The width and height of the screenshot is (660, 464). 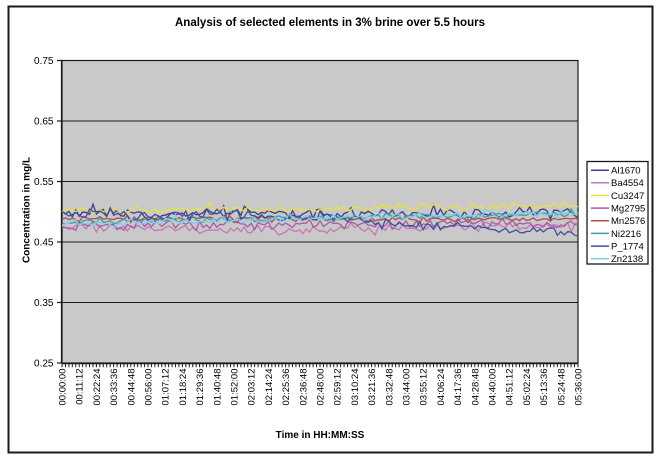 What do you see at coordinates (544, 387) in the screenshot?
I see `svg-text: 05:13:36` at bounding box center [544, 387].